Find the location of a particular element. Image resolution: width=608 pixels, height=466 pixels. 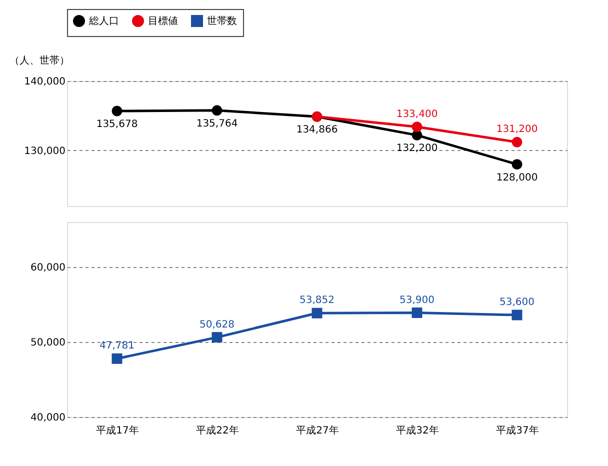

x-tick-label: 平成37年 is located at coordinates (517, 430).